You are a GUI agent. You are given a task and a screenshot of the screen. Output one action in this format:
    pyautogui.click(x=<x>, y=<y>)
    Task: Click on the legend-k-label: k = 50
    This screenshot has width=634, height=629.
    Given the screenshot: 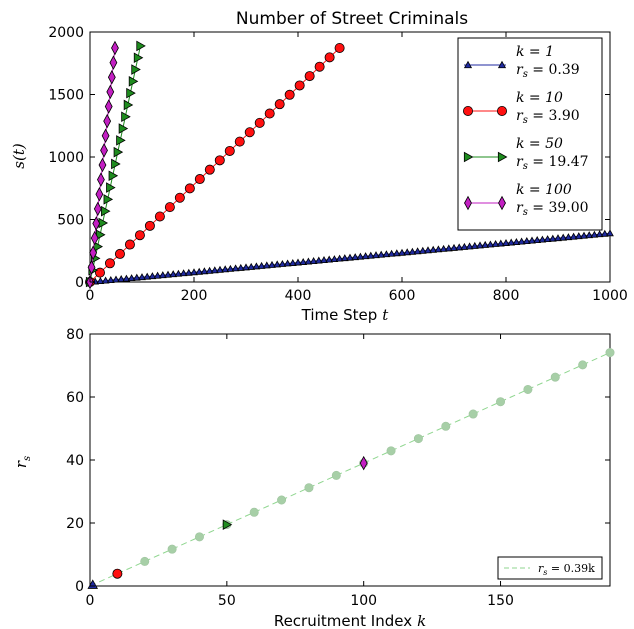 What is the action you would take?
    pyautogui.click(x=539, y=144)
    